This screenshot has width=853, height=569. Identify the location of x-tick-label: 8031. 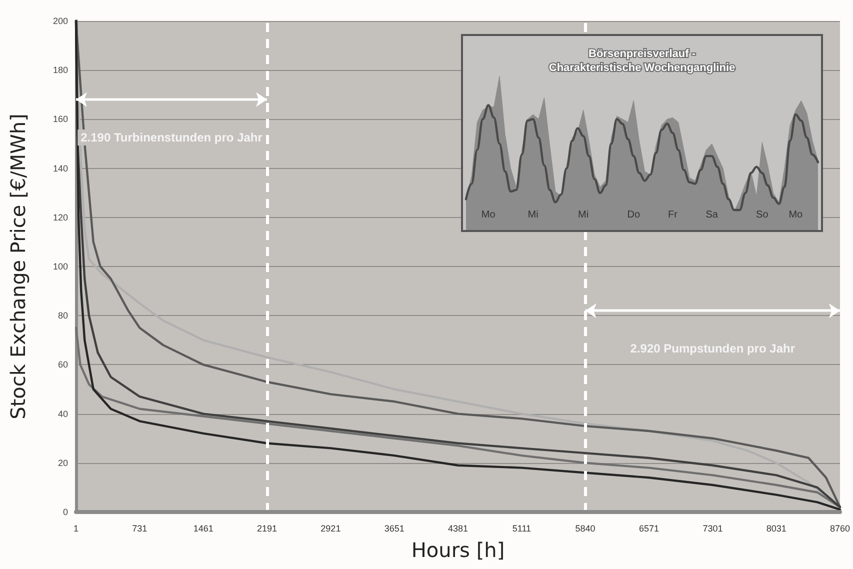
(776, 529).